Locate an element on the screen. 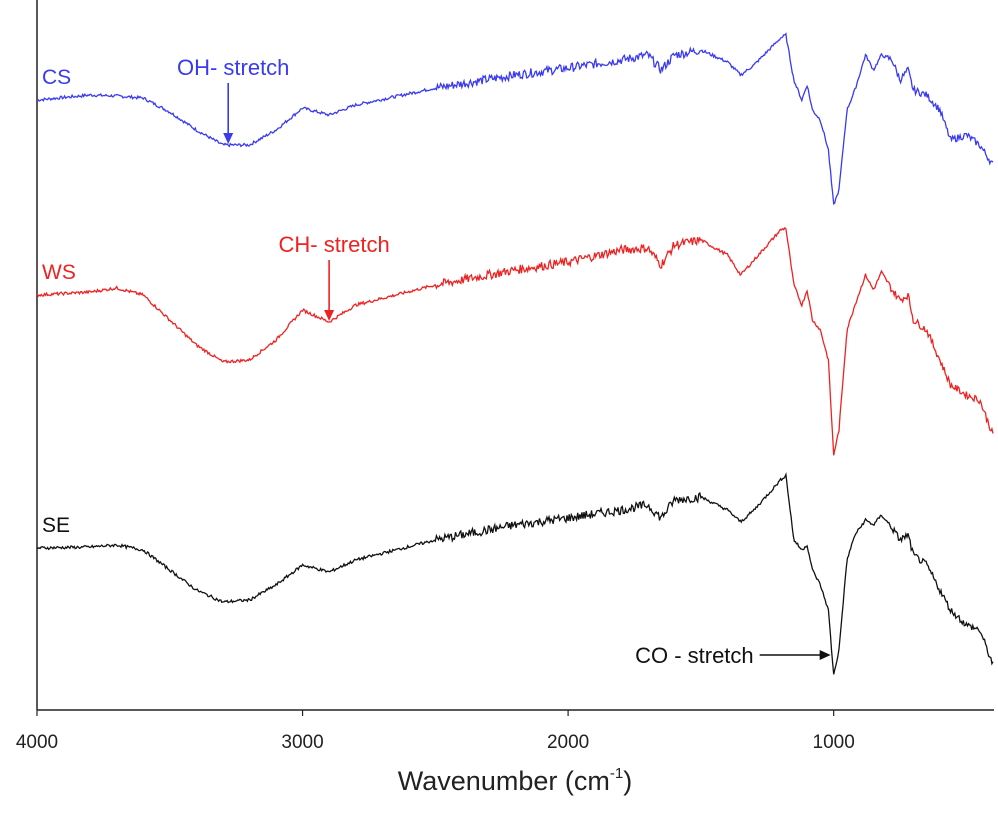 The image size is (998, 827). annotation-ch-stretch: CH- stretch is located at coordinates (334, 276).